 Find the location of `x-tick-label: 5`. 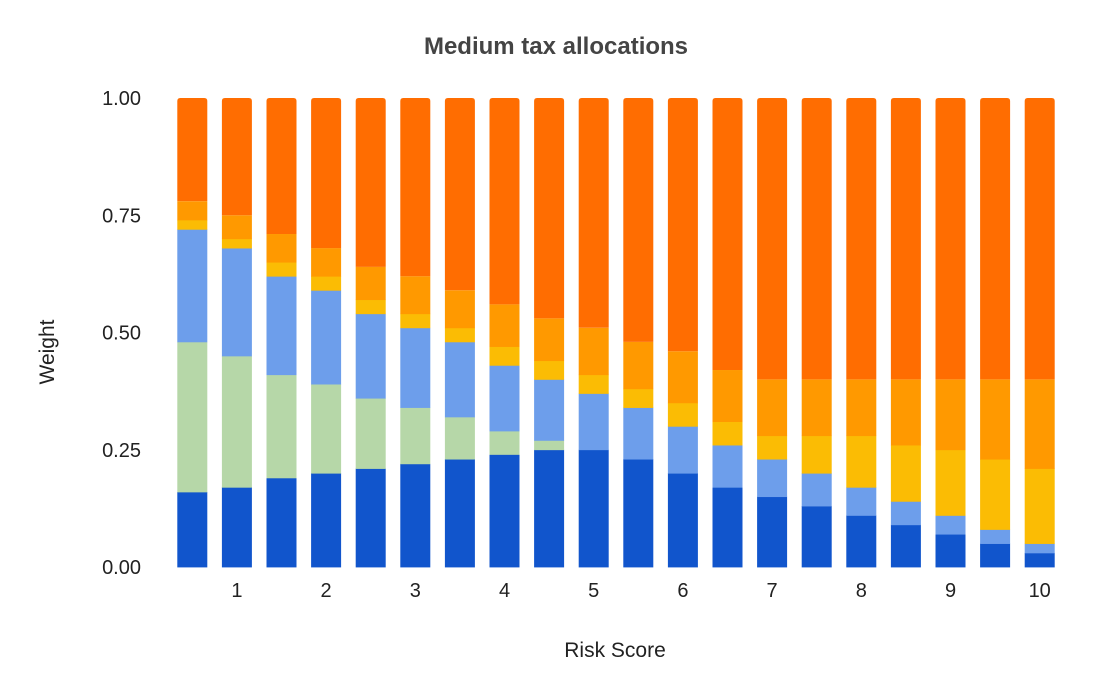

x-tick-label: 5 is located at coordinates (593, 591).